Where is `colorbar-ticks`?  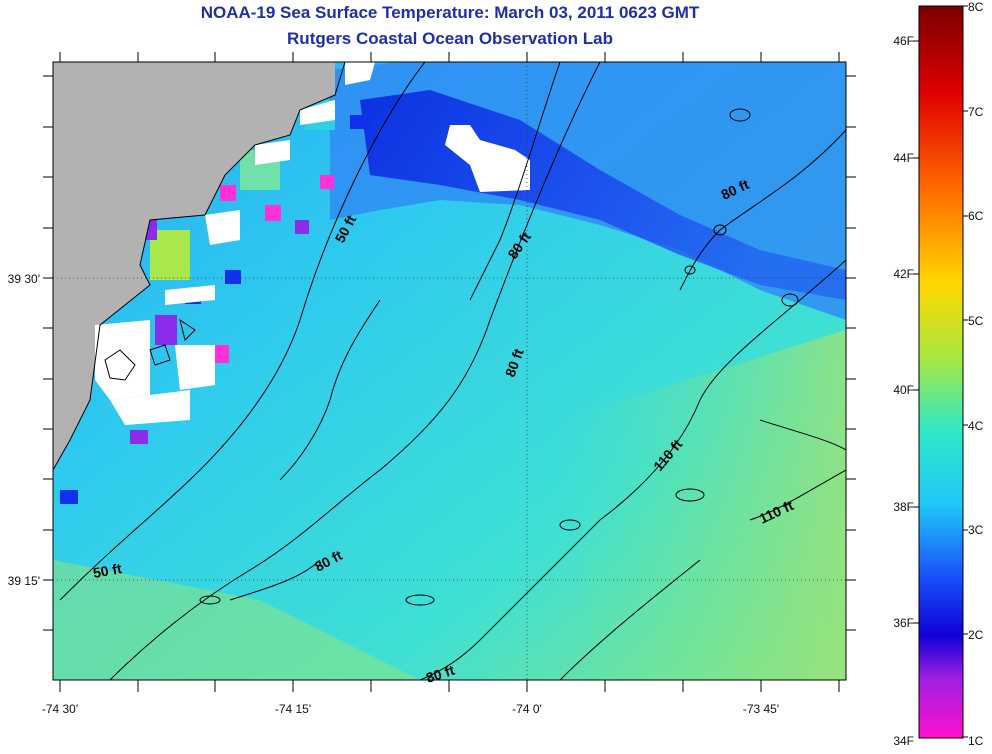
colorbar-ticks is located at coordinates (940, 371).